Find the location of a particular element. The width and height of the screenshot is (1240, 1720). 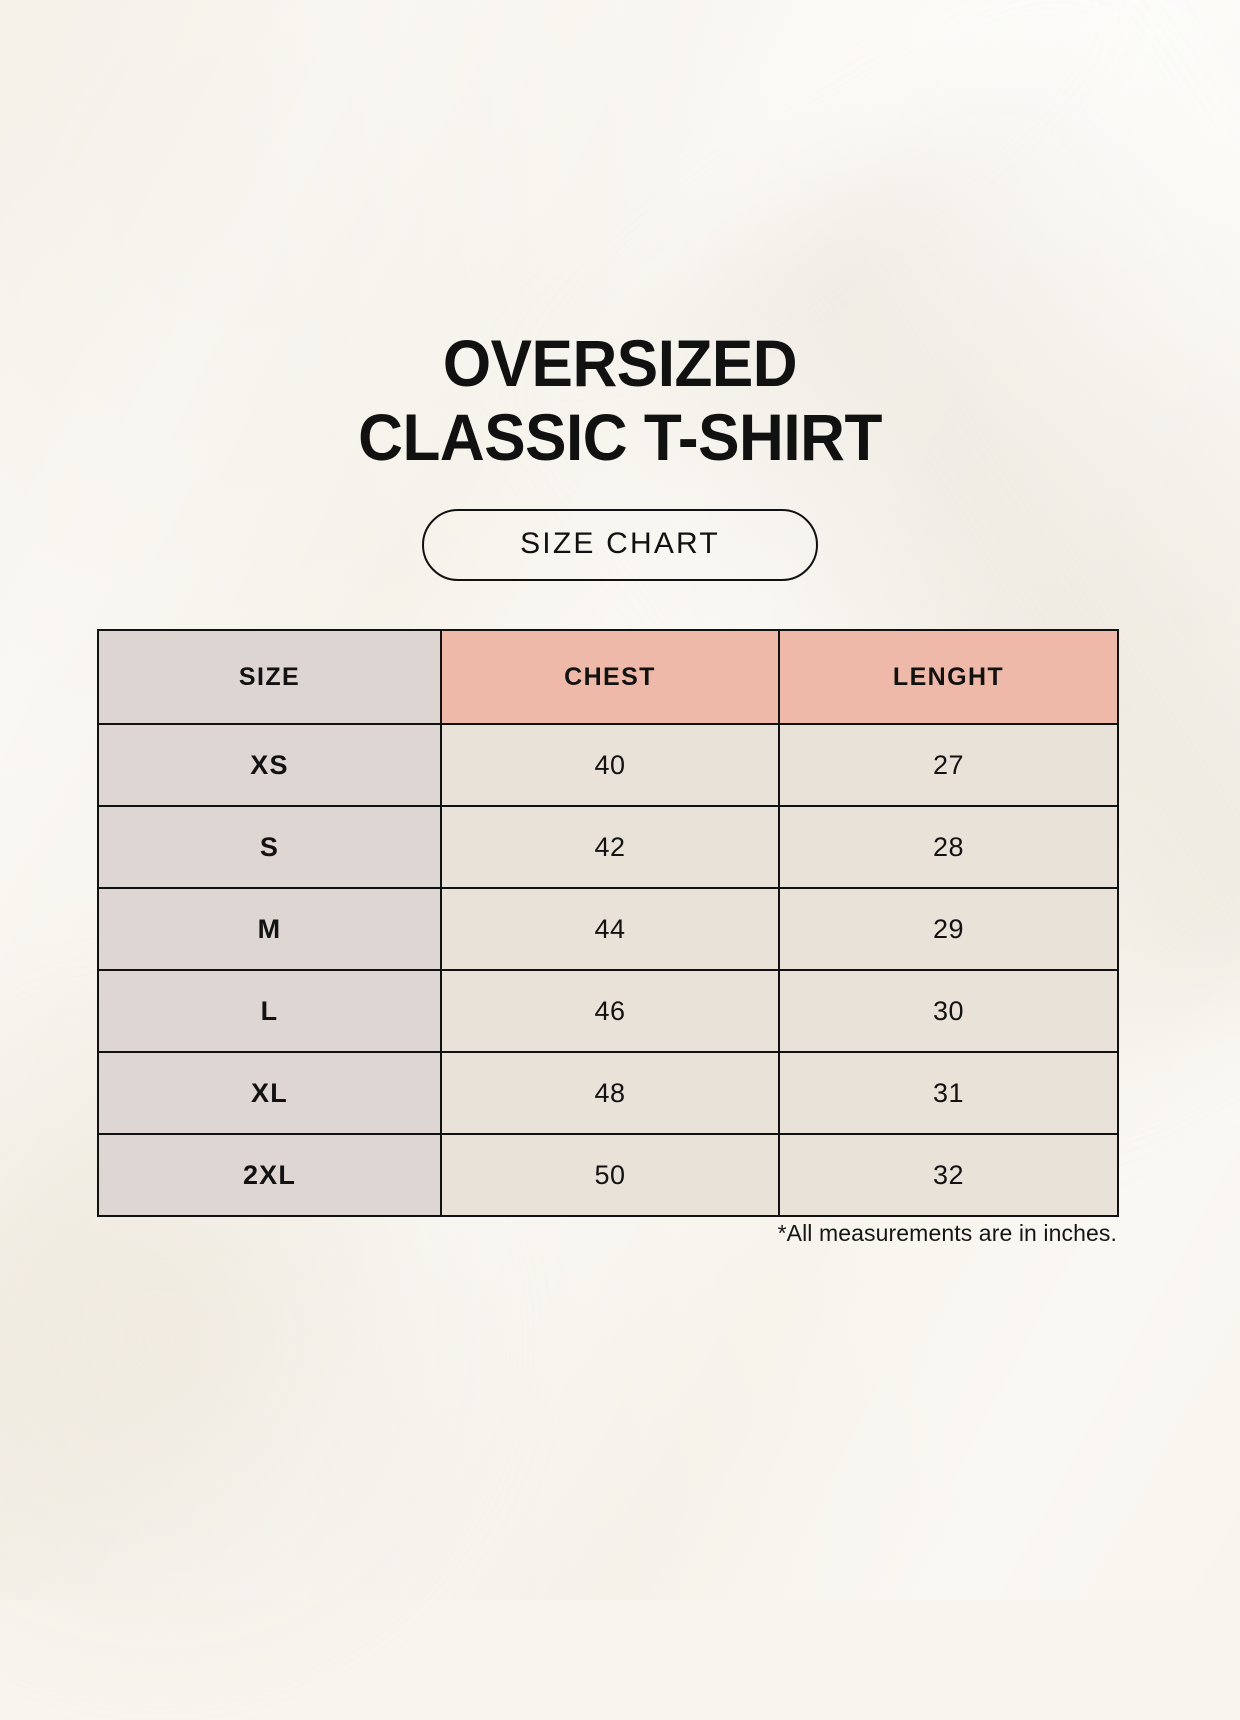

cell-length: 31 is located at coordinates (948, 1093).